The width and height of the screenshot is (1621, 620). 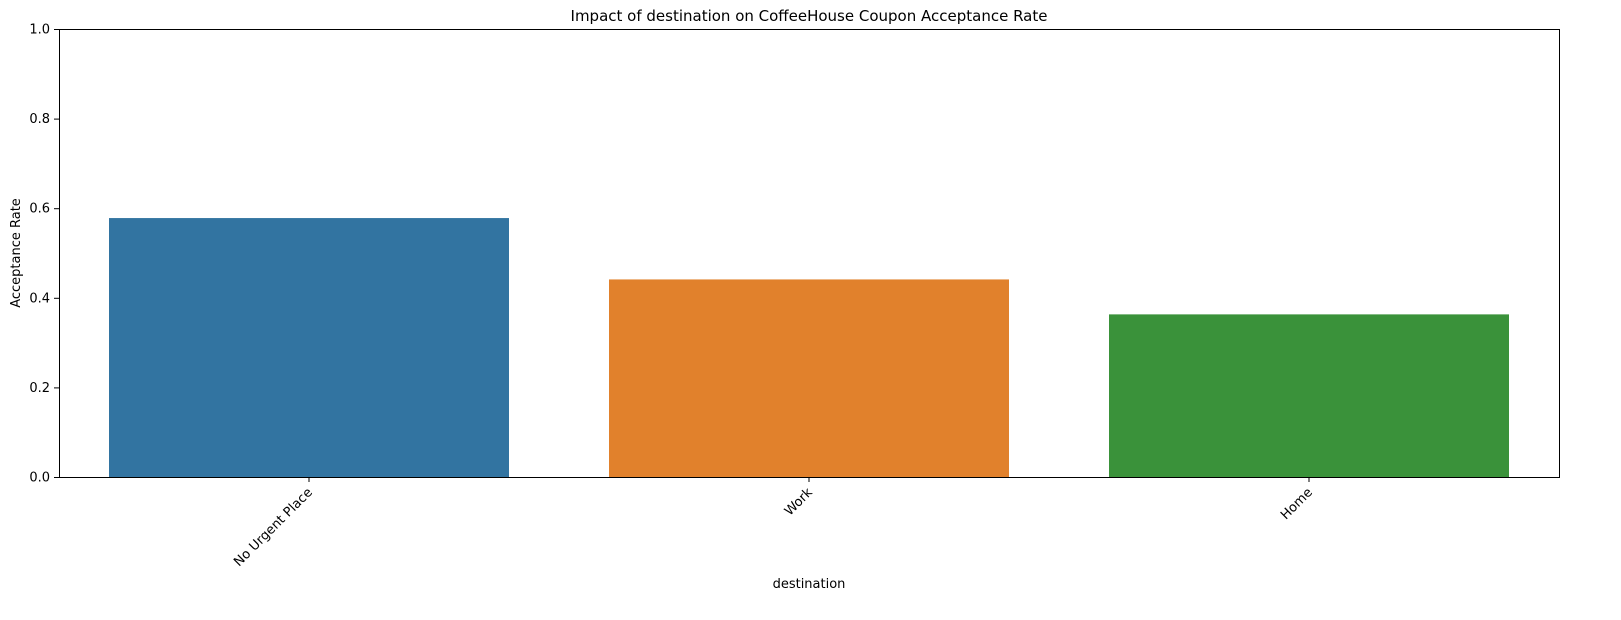 What do you see at coordinates (1297, 504) in the screenshot?
I see `x-tick-label: Home` at bounding box center [1297, 504].